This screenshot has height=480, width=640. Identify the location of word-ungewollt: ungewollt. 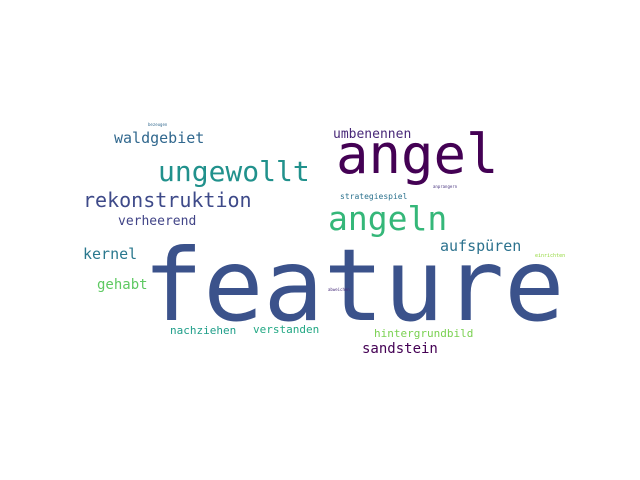
(234, 171).